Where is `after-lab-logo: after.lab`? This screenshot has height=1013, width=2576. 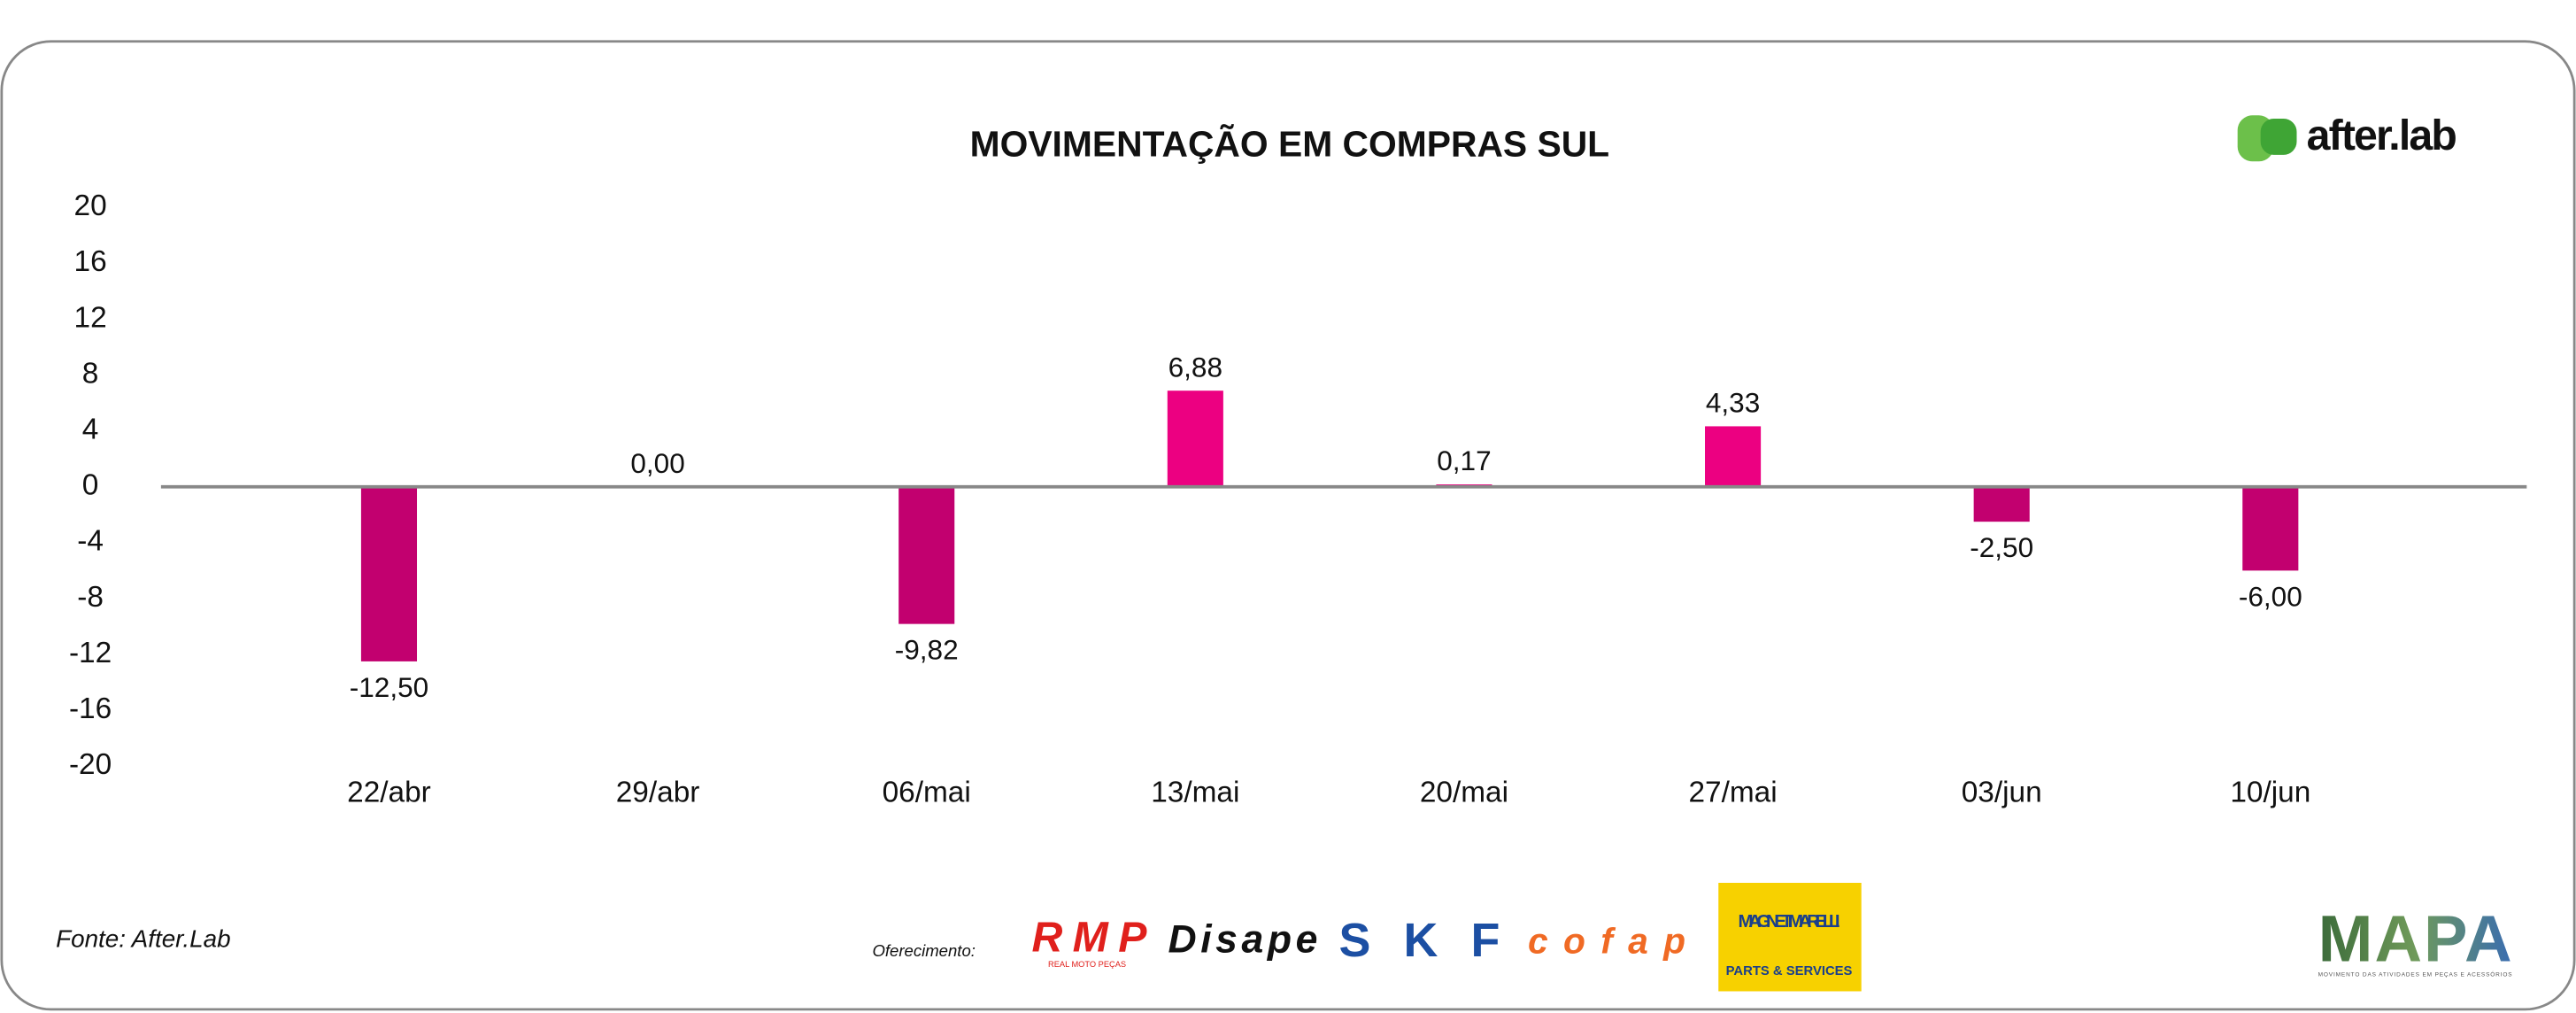 after-lab-logo: after.lab is located at coordinates (2347, 137).